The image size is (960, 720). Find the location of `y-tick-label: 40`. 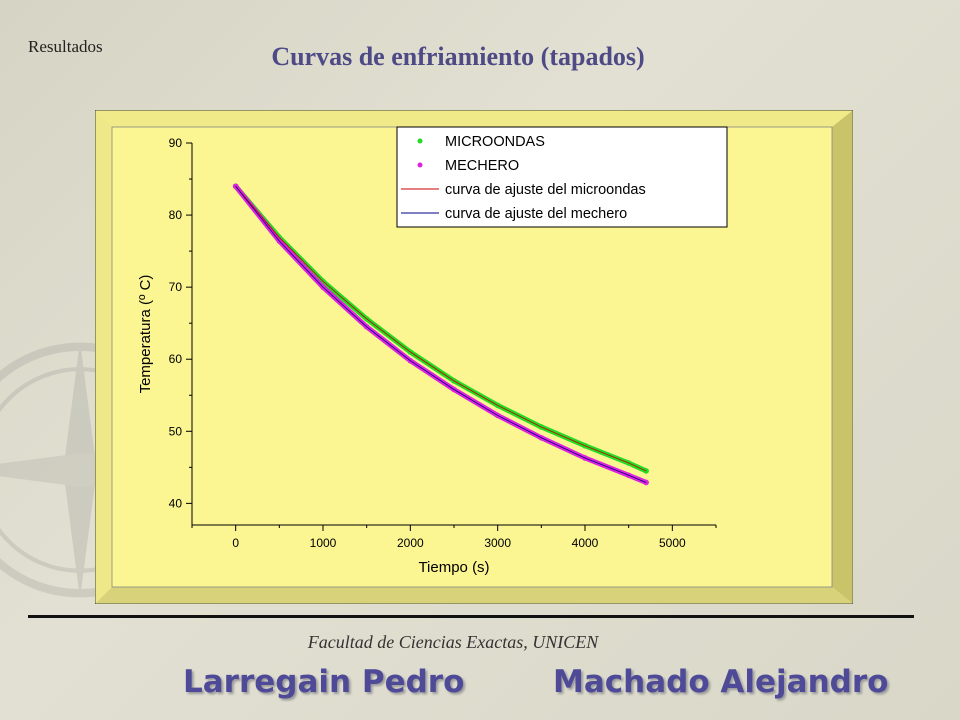

y-tick-label: 40 is located at coordinates (176, 503).